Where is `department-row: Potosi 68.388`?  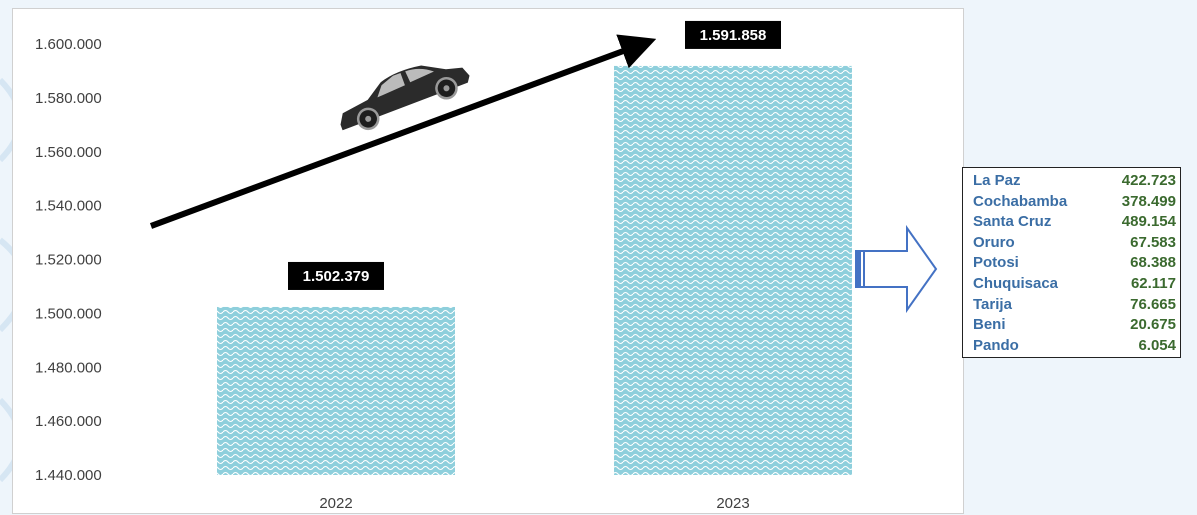
department-row: Potosi 68.388 is located at coordinates (1071, 263).